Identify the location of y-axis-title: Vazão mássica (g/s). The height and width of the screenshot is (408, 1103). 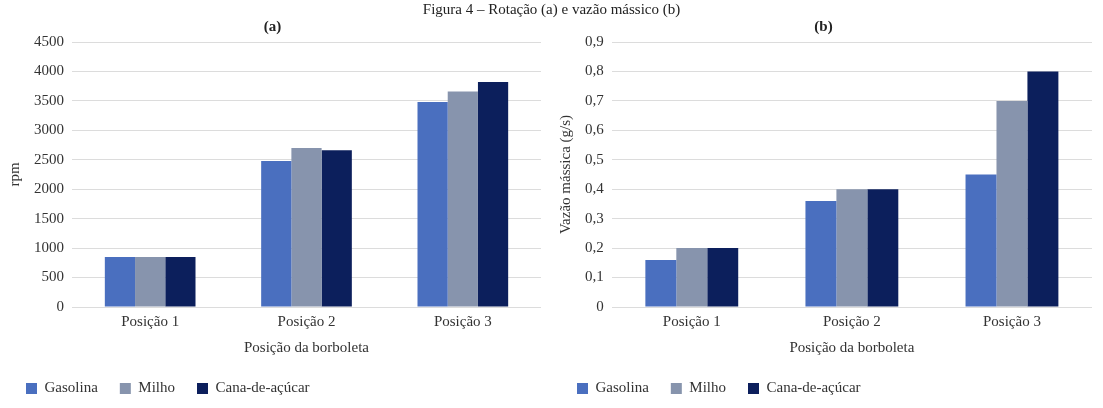
(565, 174).